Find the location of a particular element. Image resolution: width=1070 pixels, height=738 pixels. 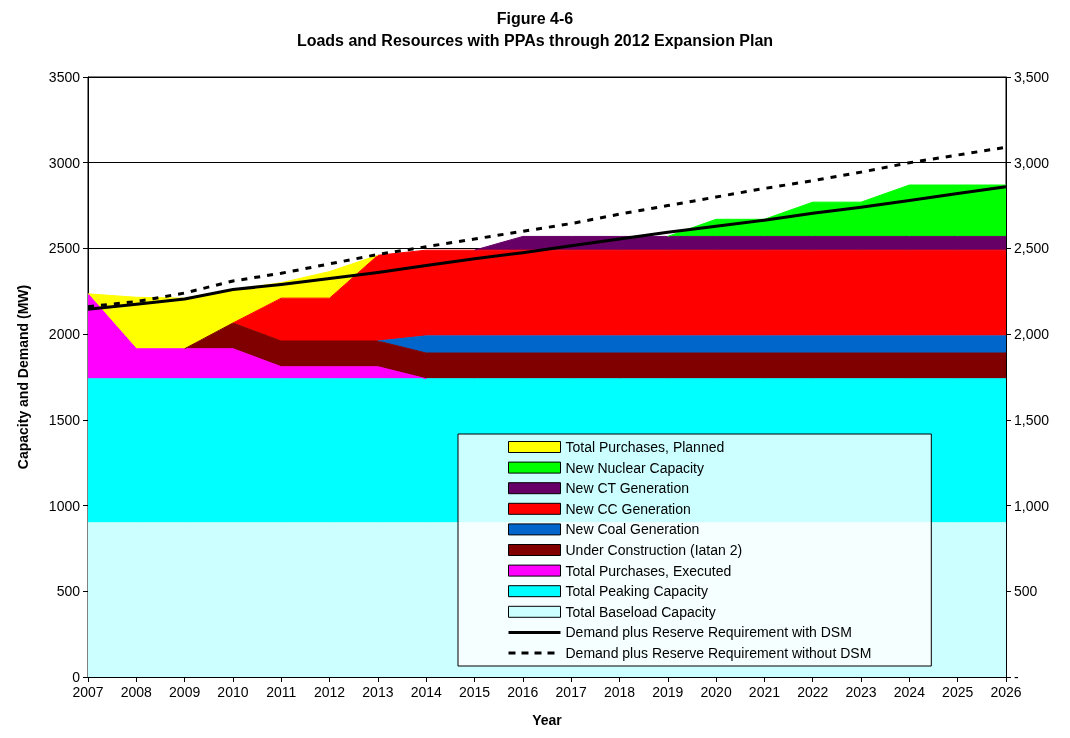

y-tick-label: 500 is located at coordinates (68, 591).